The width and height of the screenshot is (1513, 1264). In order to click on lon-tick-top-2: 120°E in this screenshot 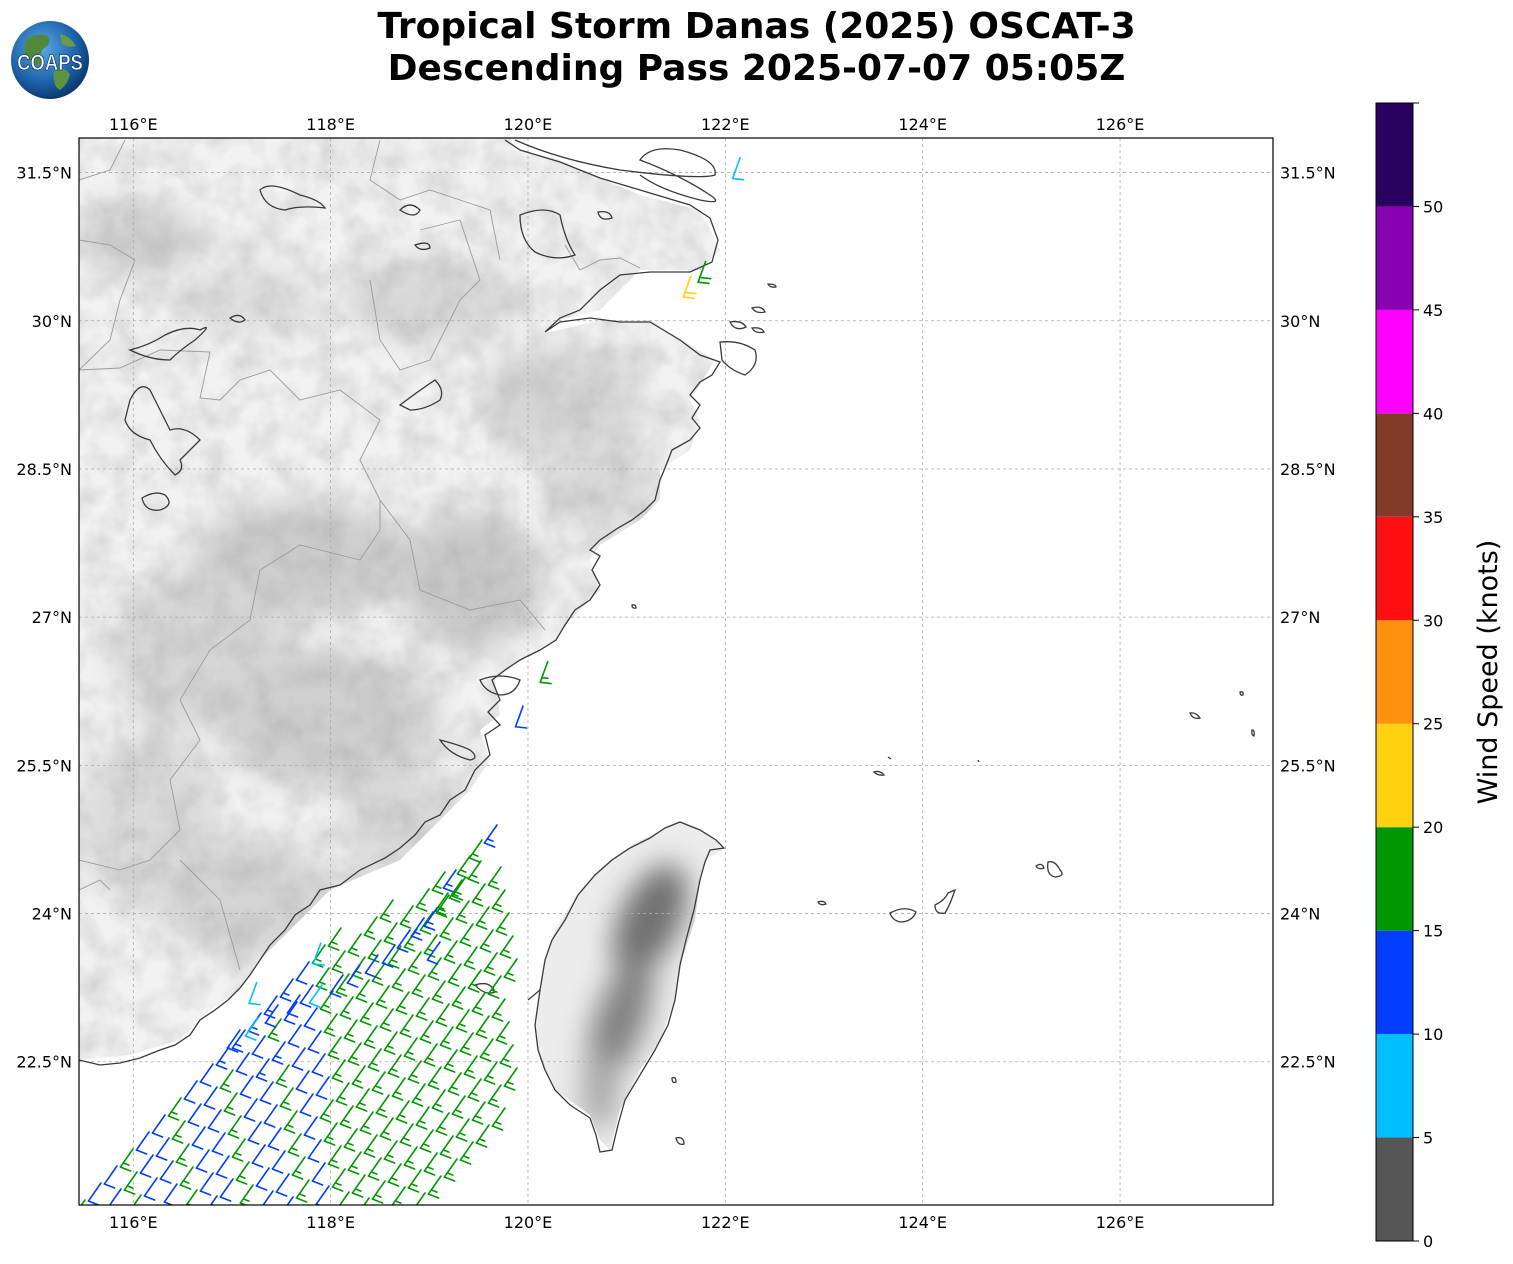, I will do `click(528, 124)`.